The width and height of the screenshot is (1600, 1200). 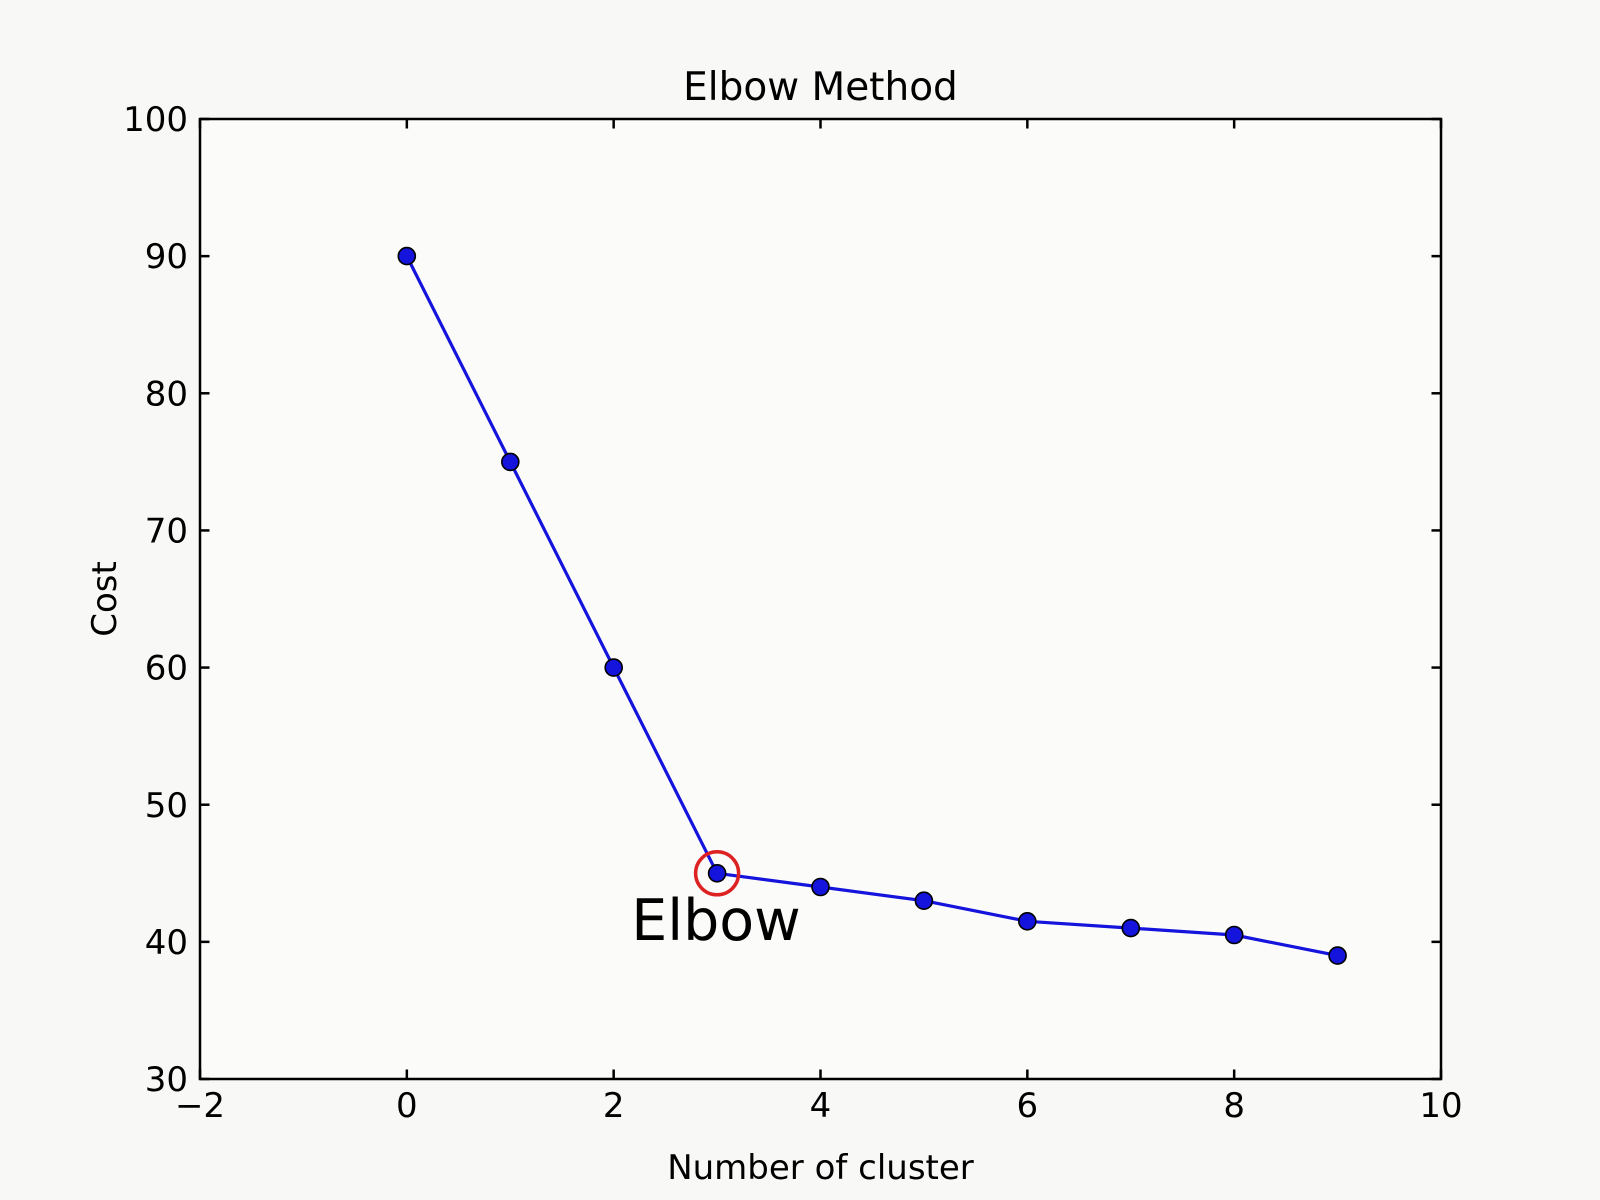 What do you see at coordinates (166, 806) in the screenshot?
I see `y-tick-label: 50` at bounding box center [166, 806].